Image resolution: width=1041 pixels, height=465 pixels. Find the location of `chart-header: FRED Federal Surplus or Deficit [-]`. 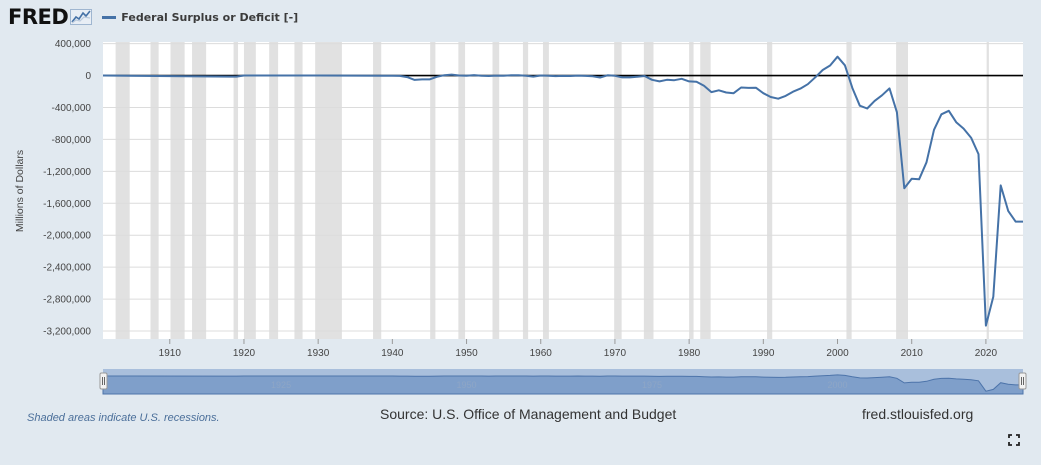

chart-header: FRED Federal Surplus or Deficit [-] is located at coordinates (153, 17).